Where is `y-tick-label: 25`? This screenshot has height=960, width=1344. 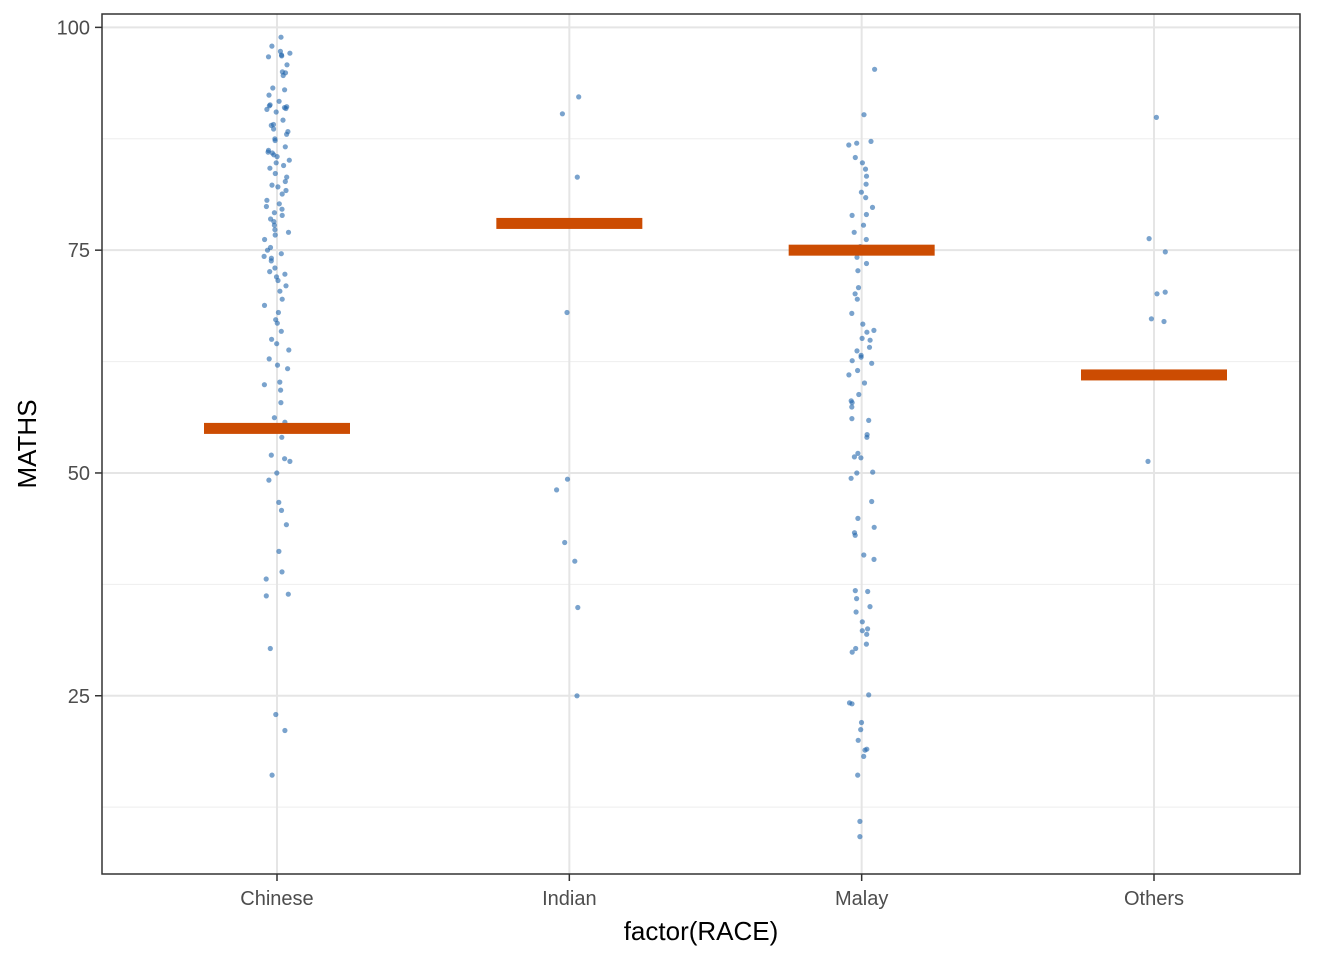 y-tick-label: 25 is located at coordinates (79, 697).